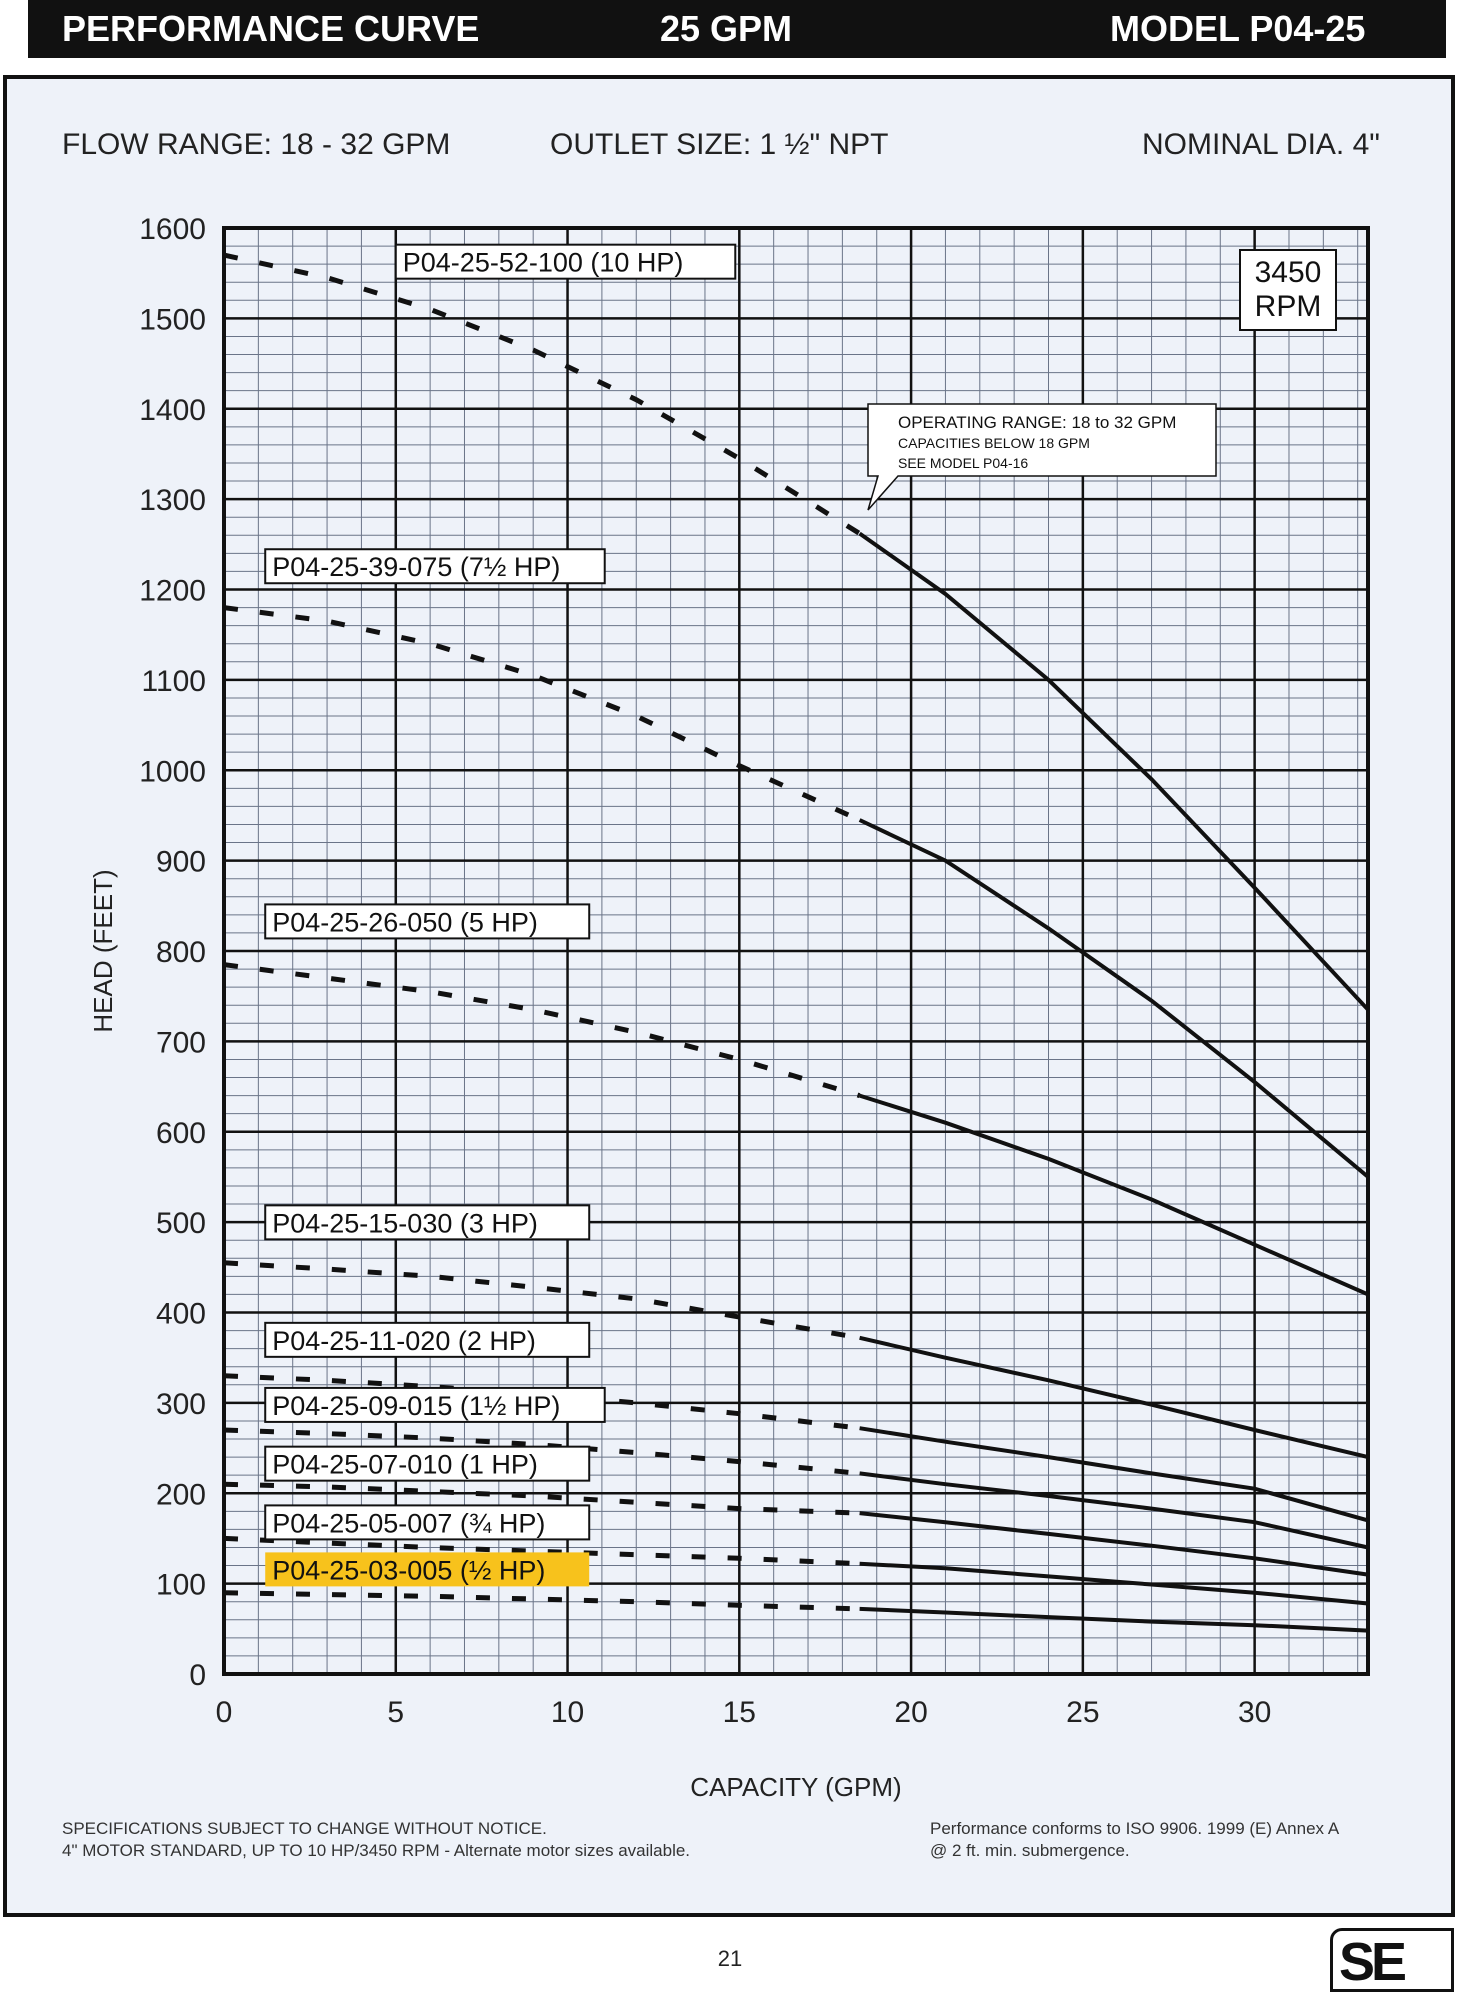  Describe the element at coordinates (416, 567) in the screenshot. I see `curve-label: P04-25-39-075 (7½ HP)` at that location.